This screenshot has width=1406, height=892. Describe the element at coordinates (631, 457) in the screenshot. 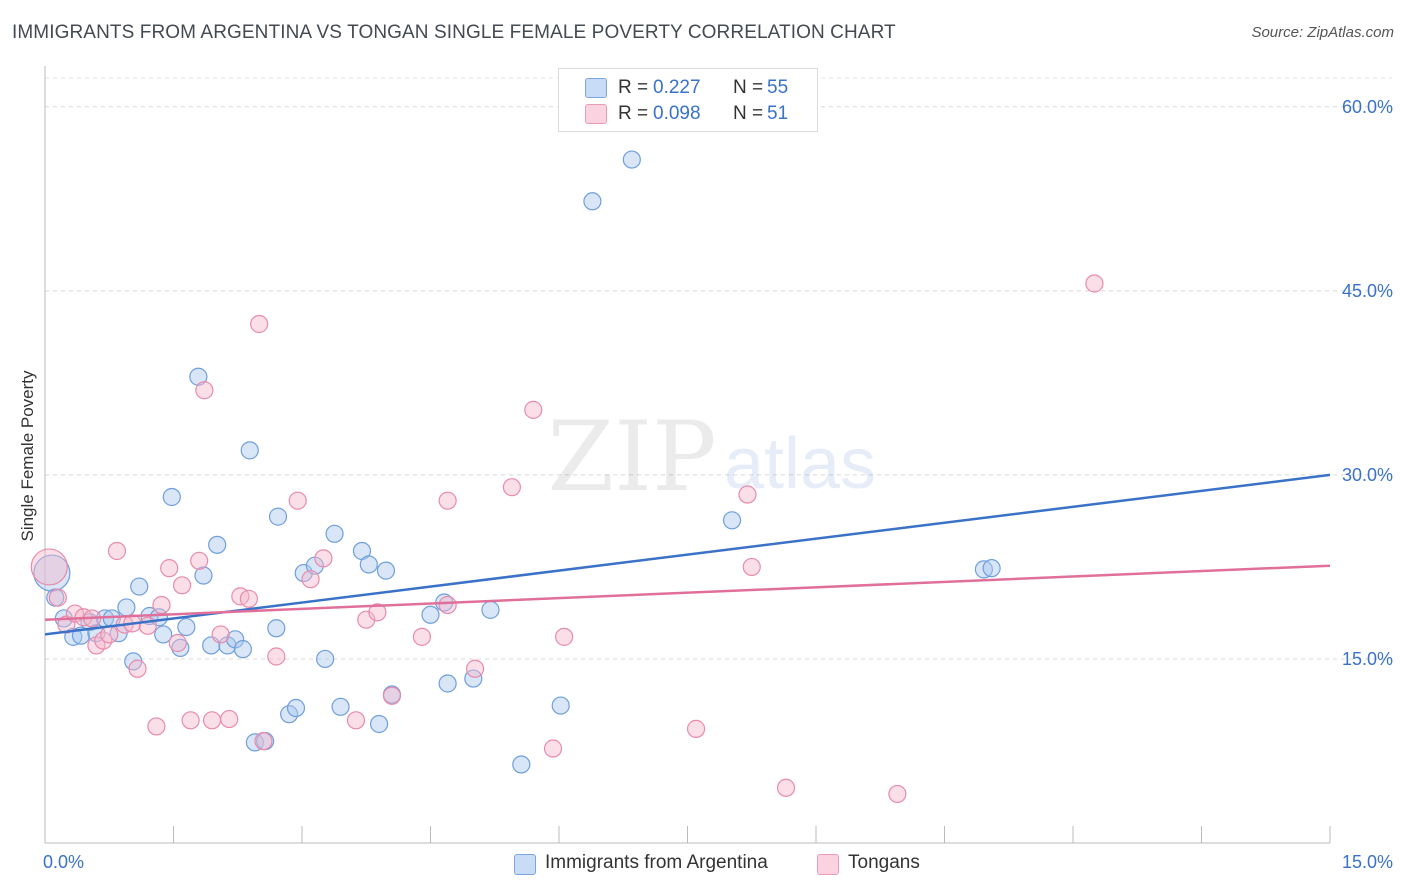

I see `watermark-zip: ZIP` at that location.